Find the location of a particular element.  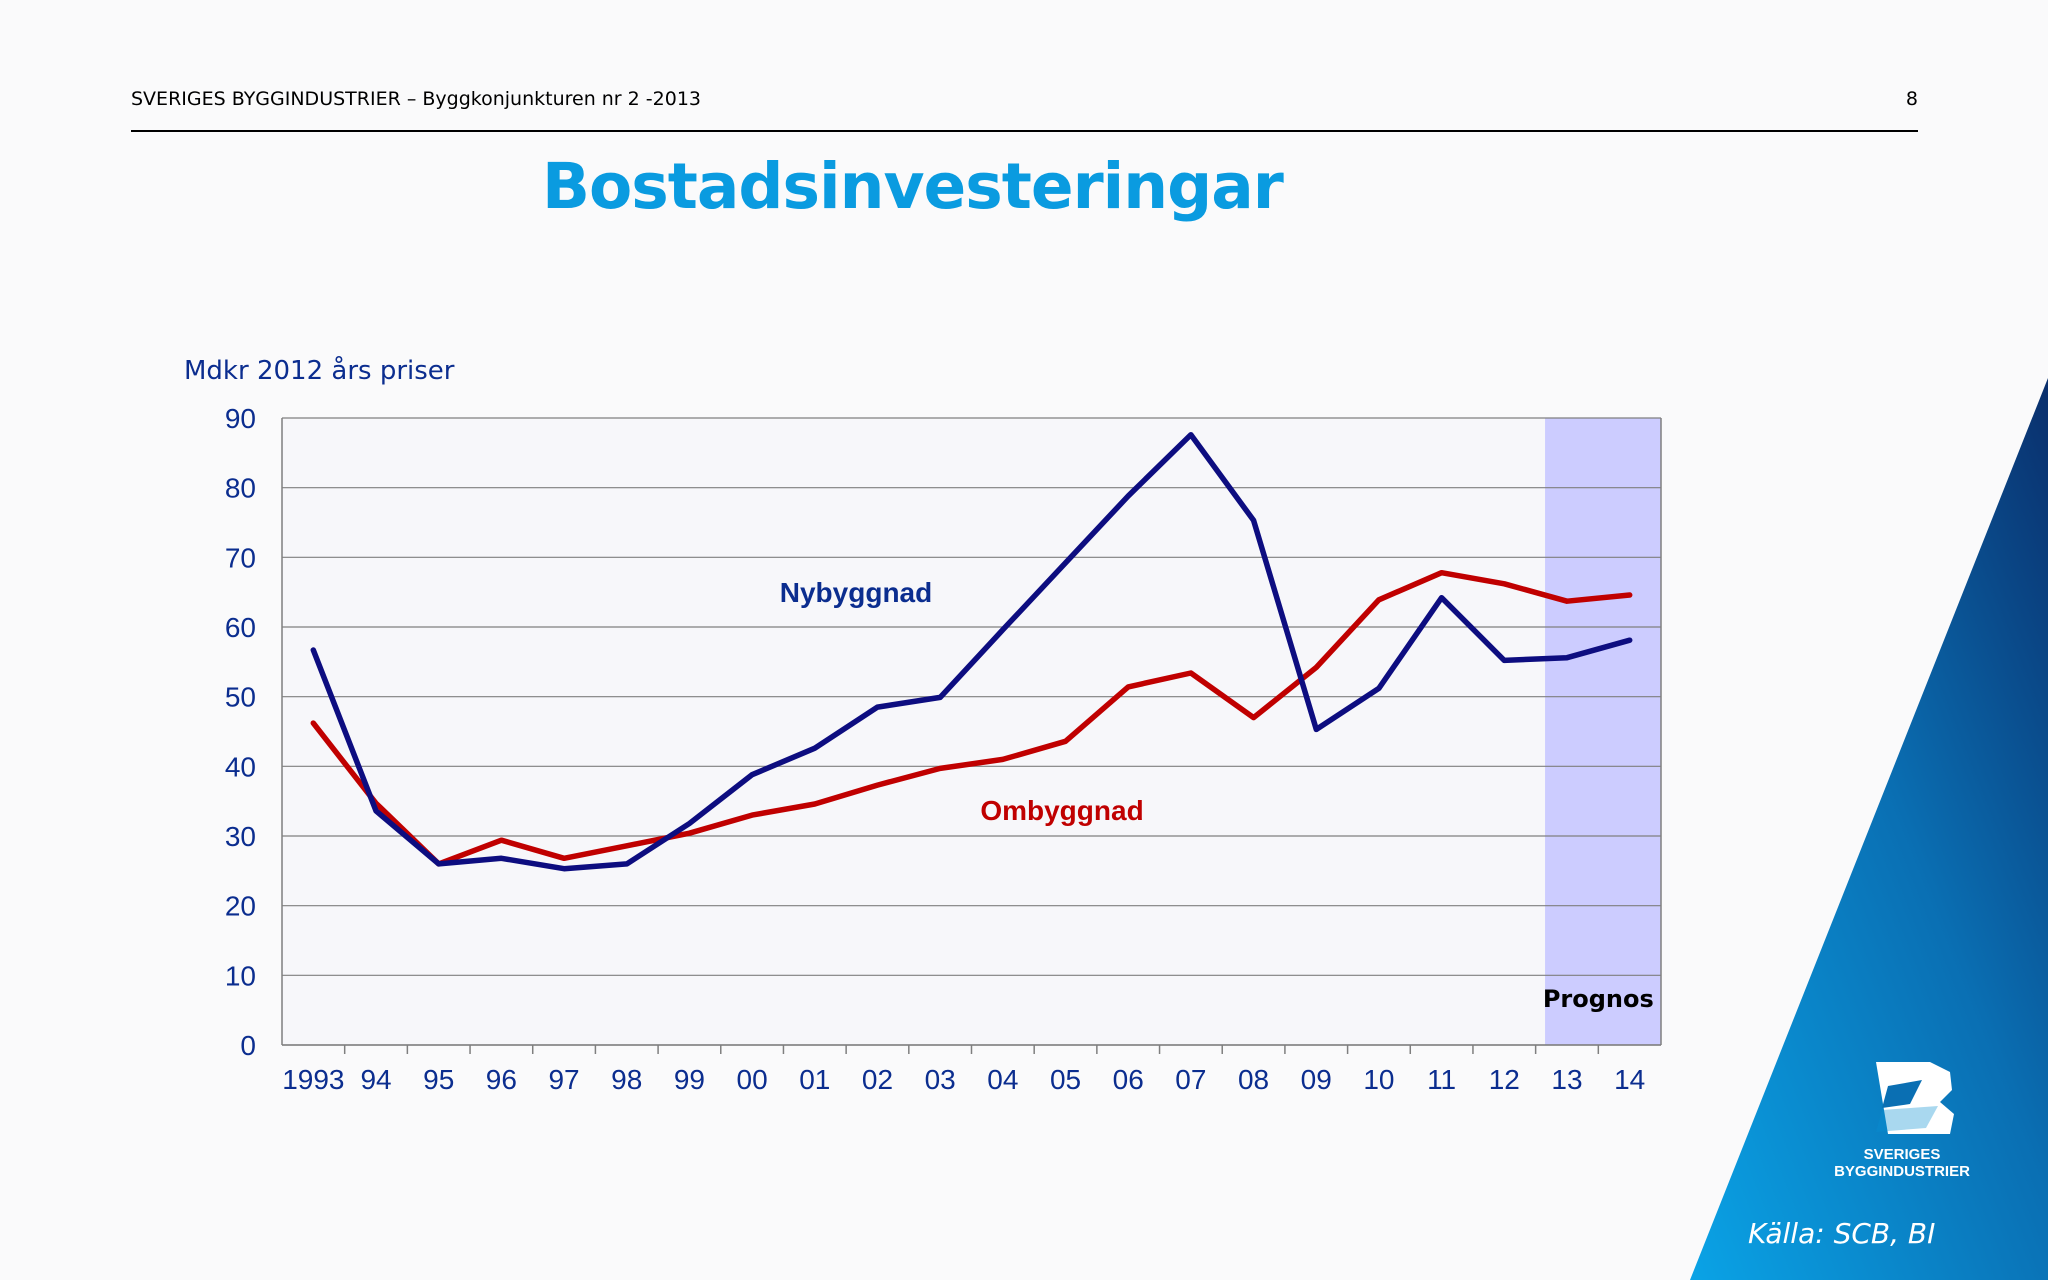

forecast-band is located at coordinates (1603, 731).